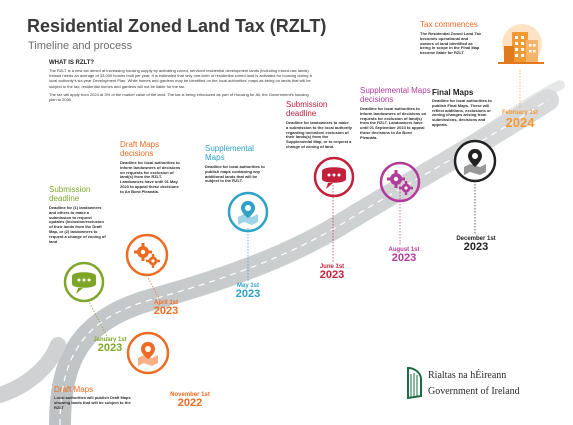  What do you see at coordinates (80, 46) in the screenshot?
I see `page-subtitle: Timeline and process` at bounding box center [80, 46].